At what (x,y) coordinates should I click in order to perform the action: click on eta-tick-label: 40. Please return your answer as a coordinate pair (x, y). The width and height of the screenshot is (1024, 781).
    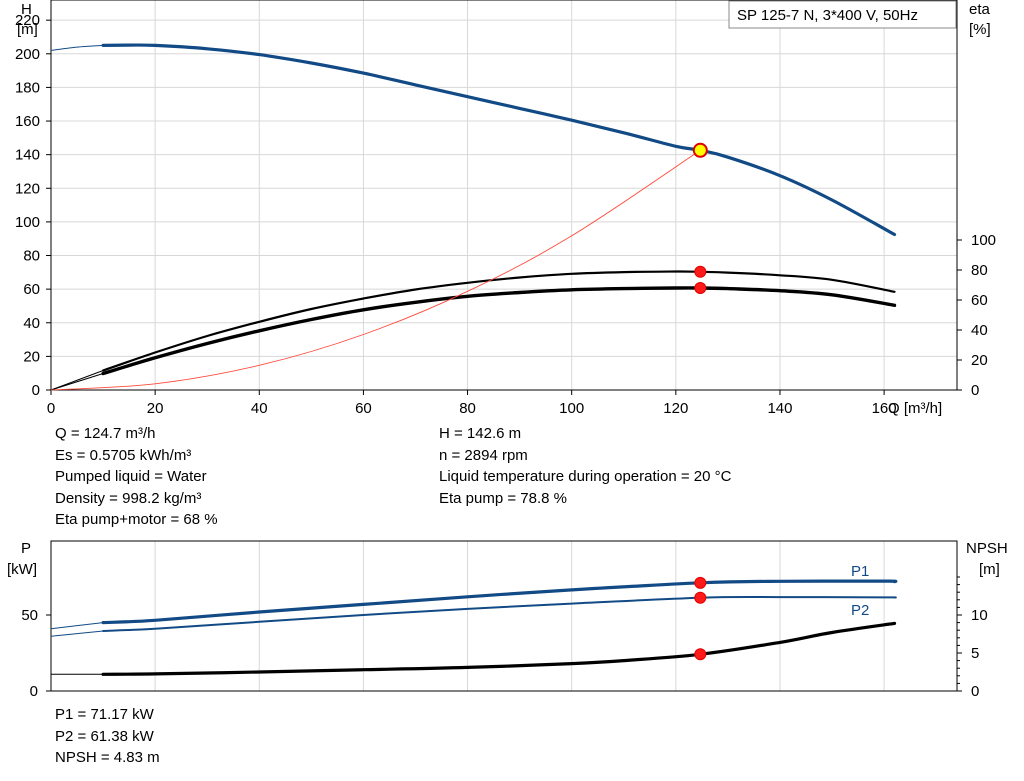
    Looking at the image, I should click on (979, 330).